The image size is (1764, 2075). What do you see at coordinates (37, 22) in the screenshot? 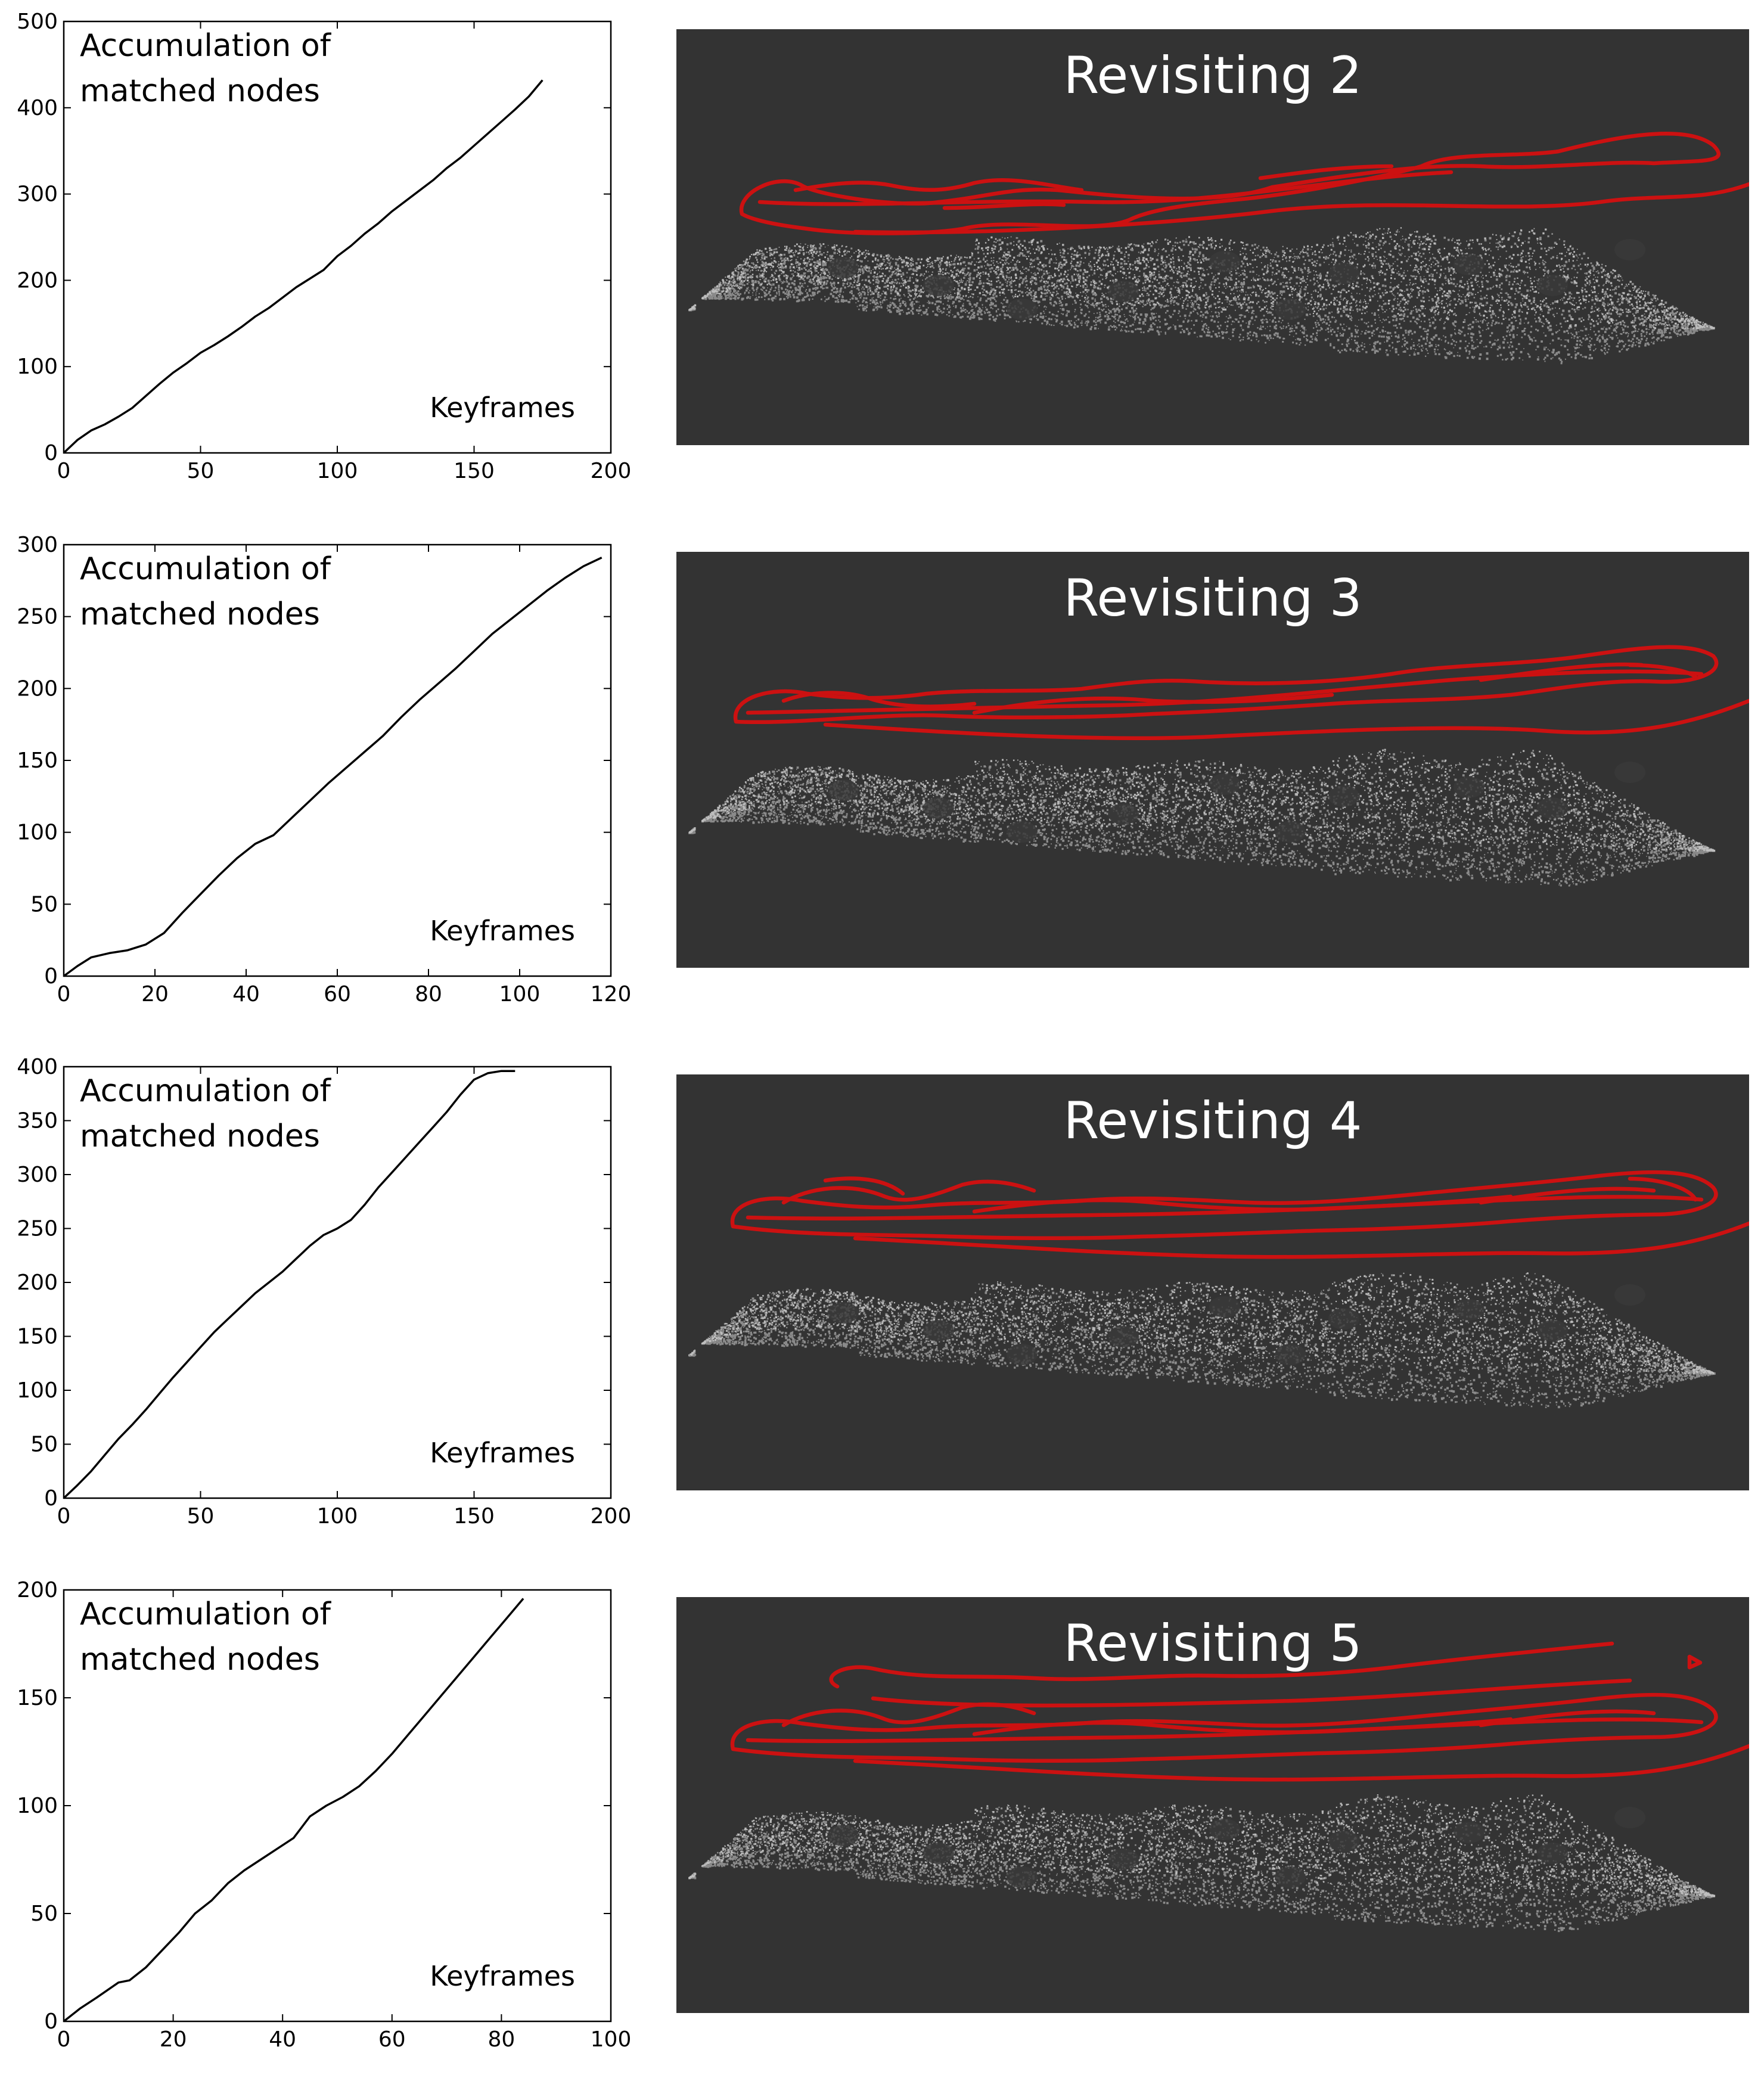
I see `y-tick-label: 500` at bounding box center [37, 22].